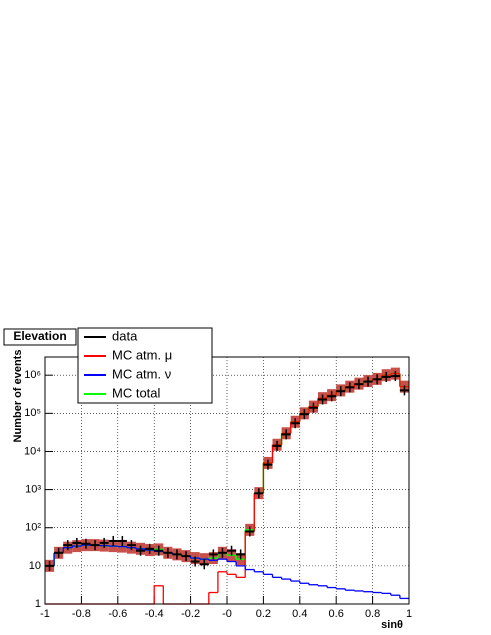 This screenshot has width=491, height=635. What do you see at coordinates (117, 614) in the screenshot?
I see `x-tick-label: -0.6` at bounding box center [117, 614].